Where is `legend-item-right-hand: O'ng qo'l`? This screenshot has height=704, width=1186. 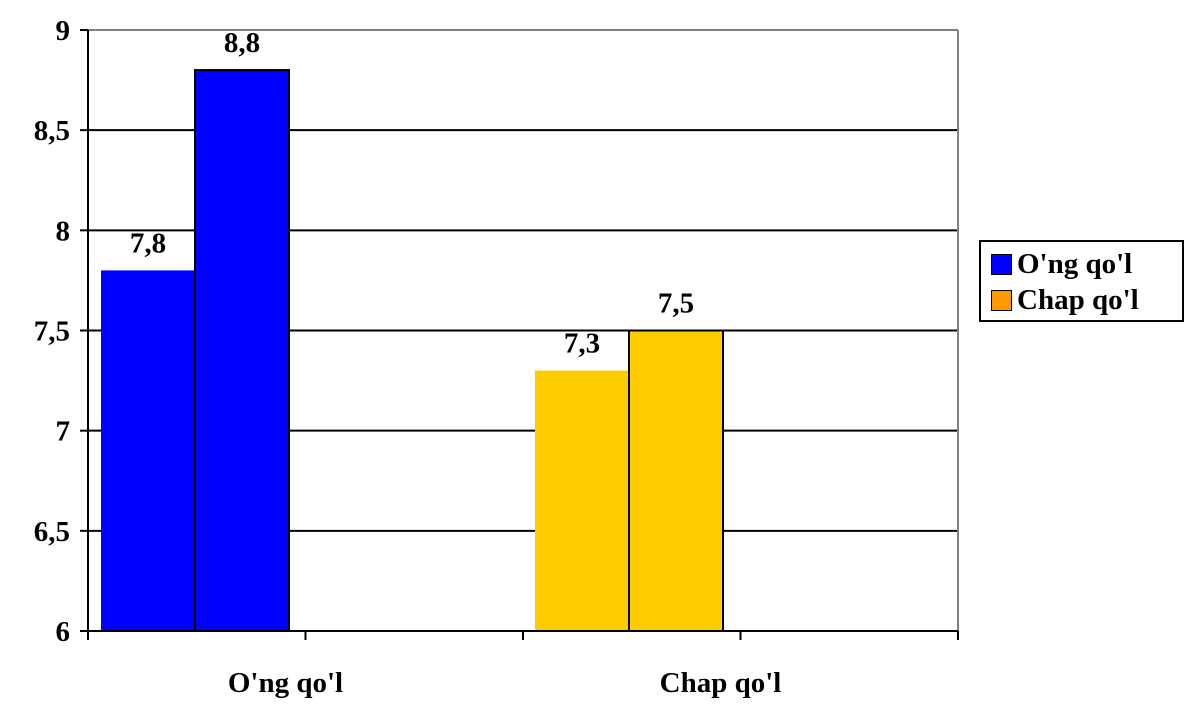
legend-item-right-hand: O'ng qo'l is located at coordinates (1061, 264).